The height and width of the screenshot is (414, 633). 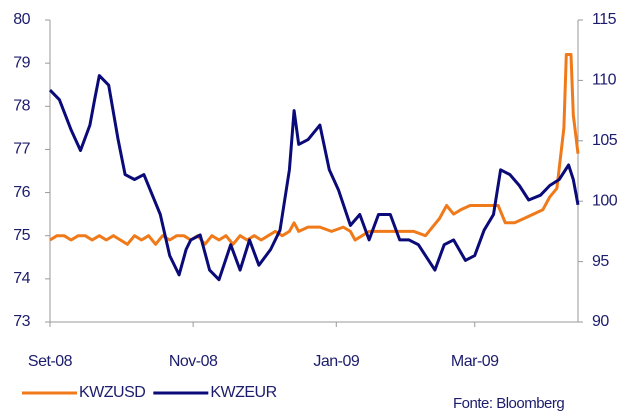 What do you see at coordinates (604, 19) in the screenshot?
I see `y2-tick-label: 115` at bounding box center [604, 19].